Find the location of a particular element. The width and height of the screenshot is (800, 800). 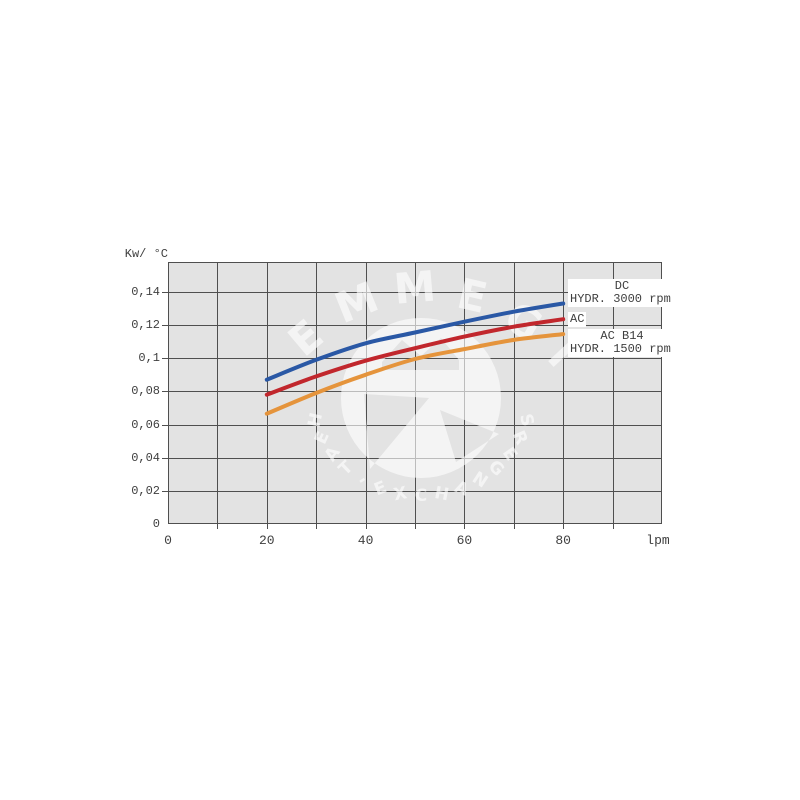

legend-dc-detail: HYDR. 3000 rpm is located at coordinates (620, 299).